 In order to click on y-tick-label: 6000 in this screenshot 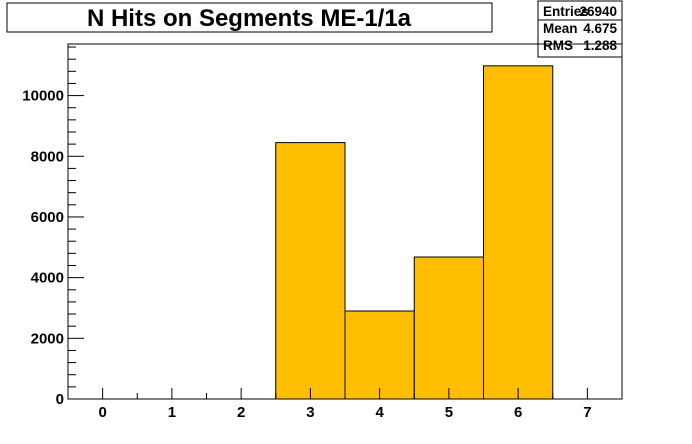, I will do `click(47, 217)`.